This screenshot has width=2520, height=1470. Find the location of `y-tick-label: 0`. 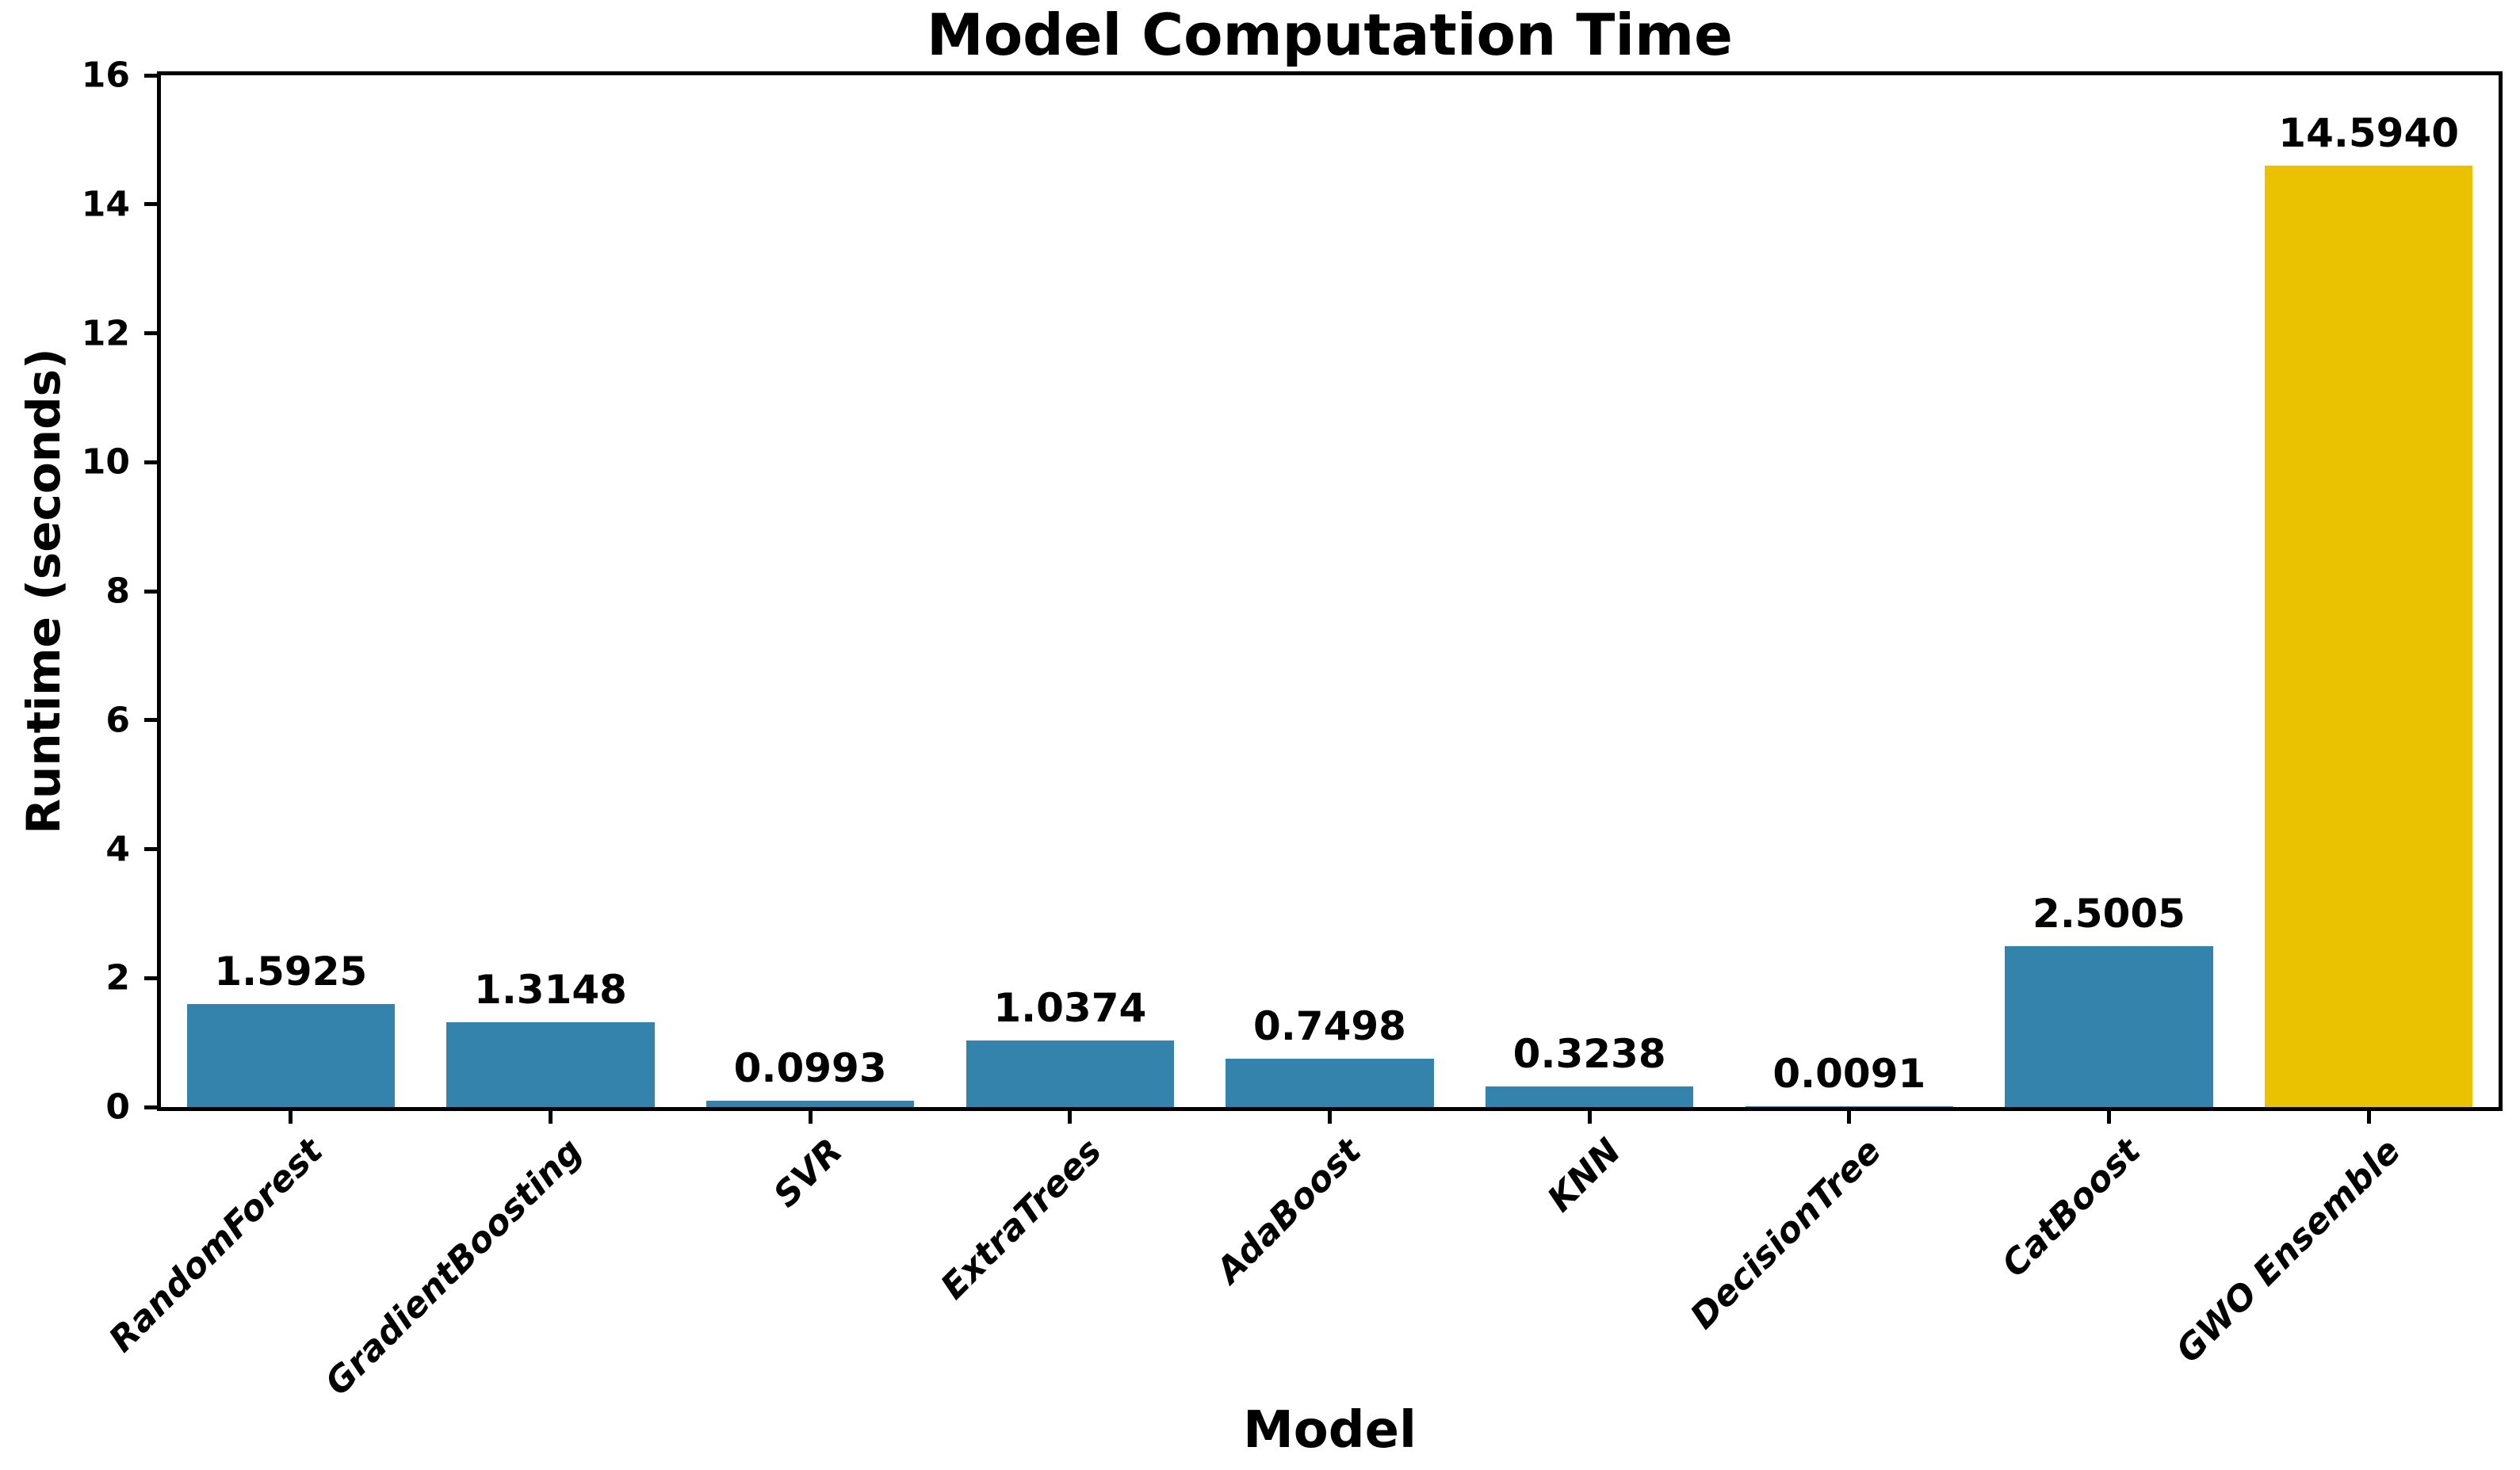

y-tick-label: 0 is located at coordinates (117, 1107).